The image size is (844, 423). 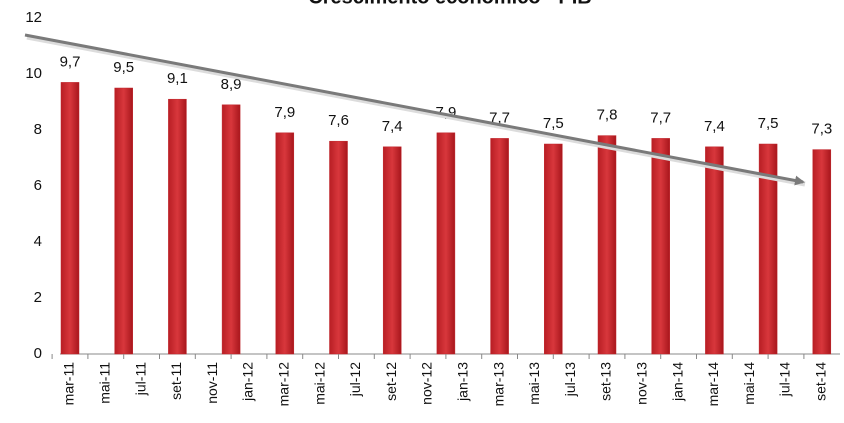 I want to click on x-tick-label: set-13, so click(x=606, y=381).